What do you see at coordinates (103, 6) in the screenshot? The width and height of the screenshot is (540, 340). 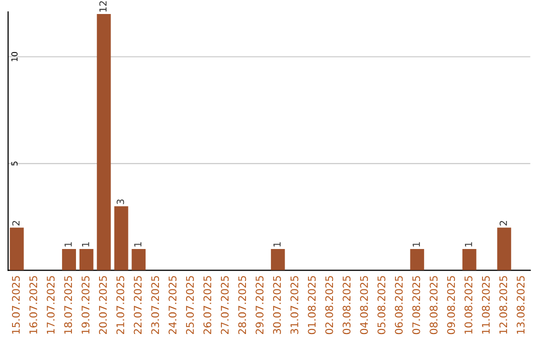 I see `data-label: 12` at bounding box center [103, 6].